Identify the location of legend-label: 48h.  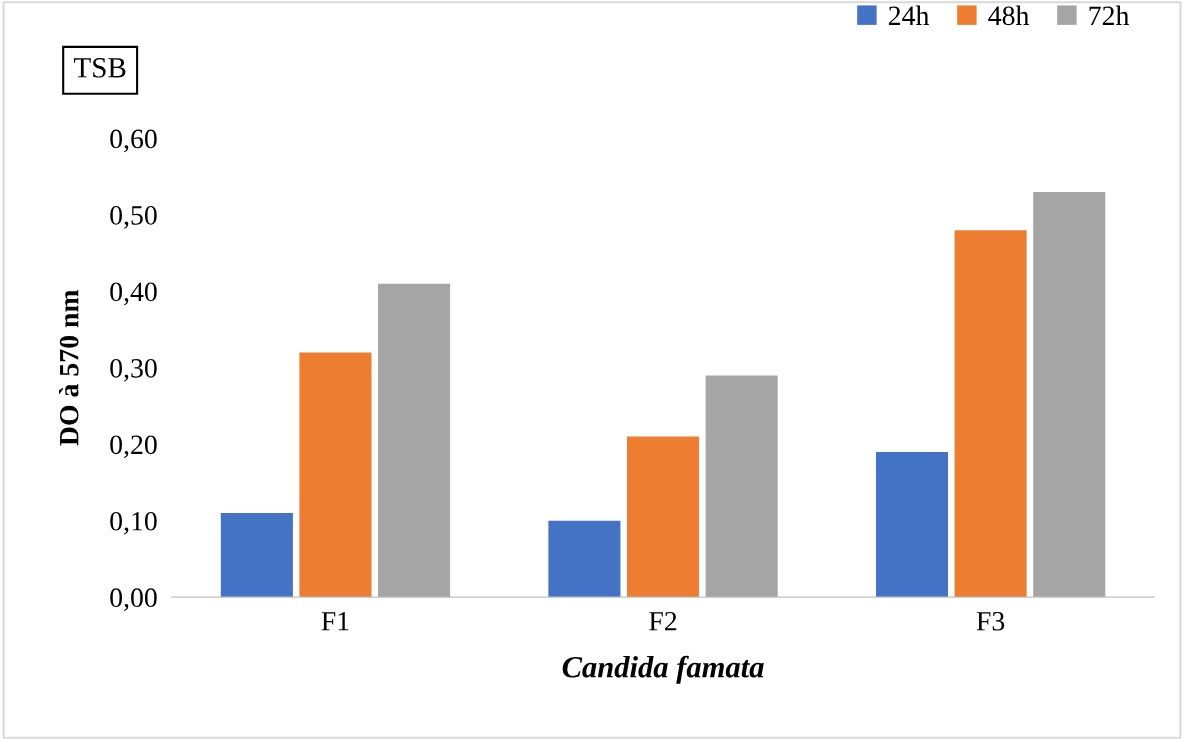
(1009, 15).